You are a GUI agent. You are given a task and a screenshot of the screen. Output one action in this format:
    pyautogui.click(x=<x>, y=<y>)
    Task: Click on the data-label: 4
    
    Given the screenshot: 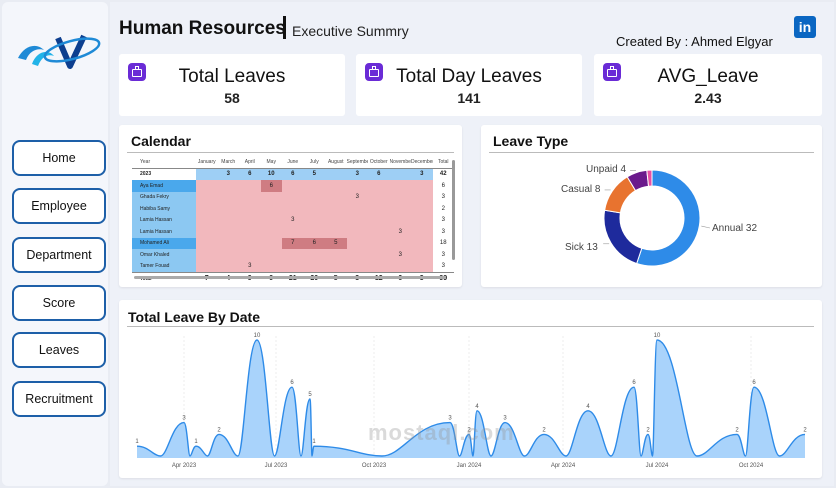 What is the action you would take?
    pyautogui.click(x=477, y=407)
    